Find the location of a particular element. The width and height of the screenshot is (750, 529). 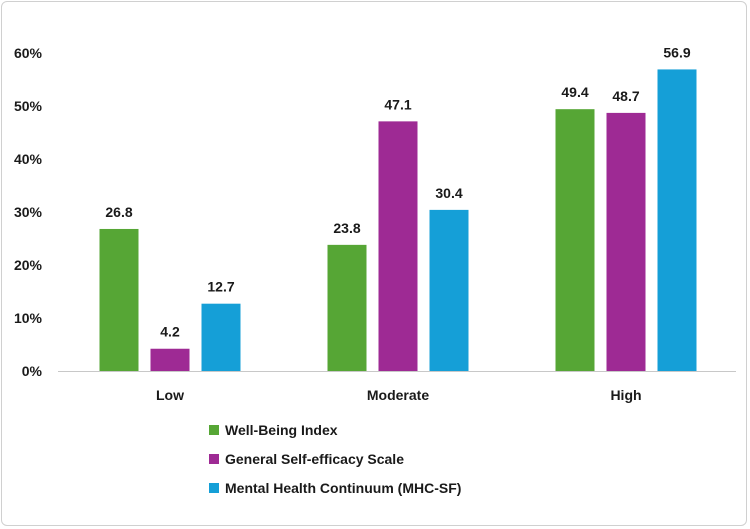

y-tick-label: 20% is located at coordinates (28, 265).